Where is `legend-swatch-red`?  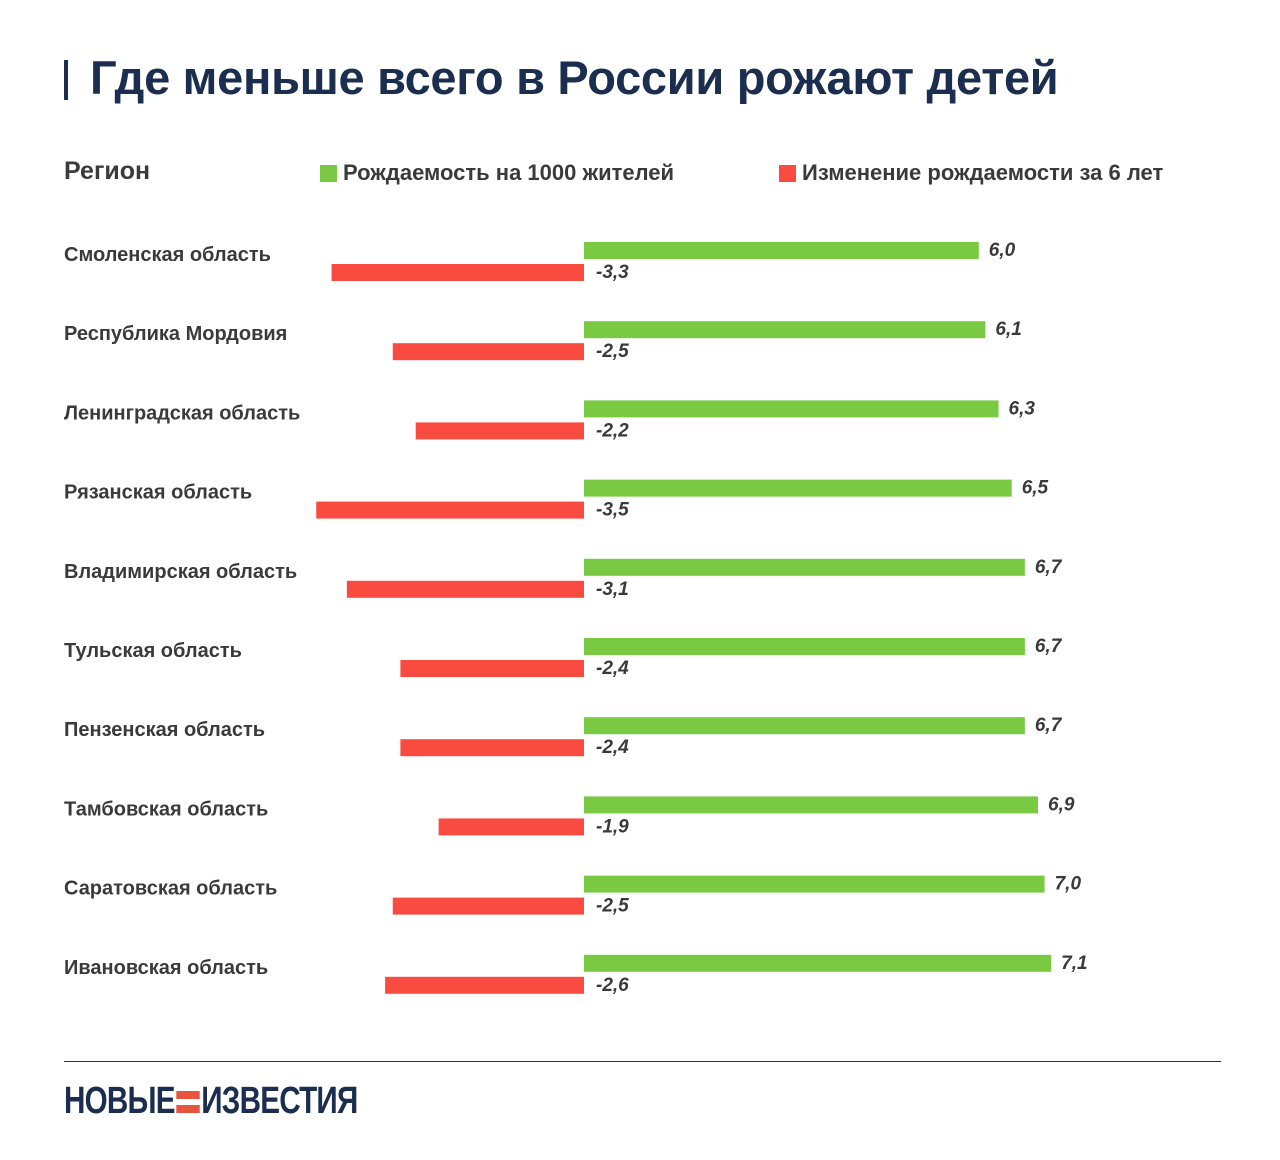
legend-swatch-red is located at coordinates (787, 173).